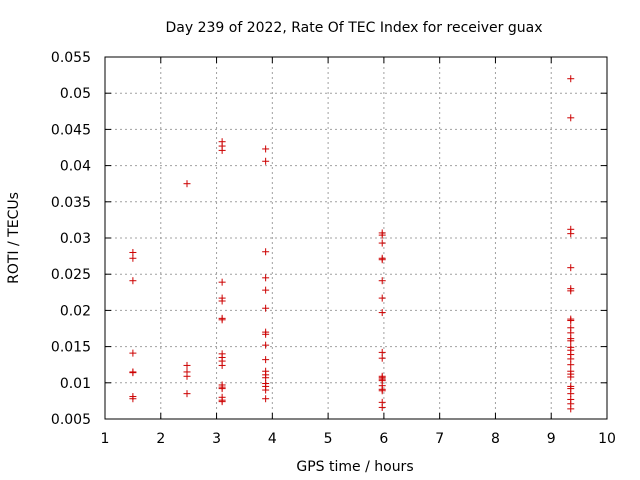 Image resolution: width=640 pixels, height=480 pixels. Describe the element at coordinates (216, 439) in the screenshot. I see `x-tick-label: 3` at that location.